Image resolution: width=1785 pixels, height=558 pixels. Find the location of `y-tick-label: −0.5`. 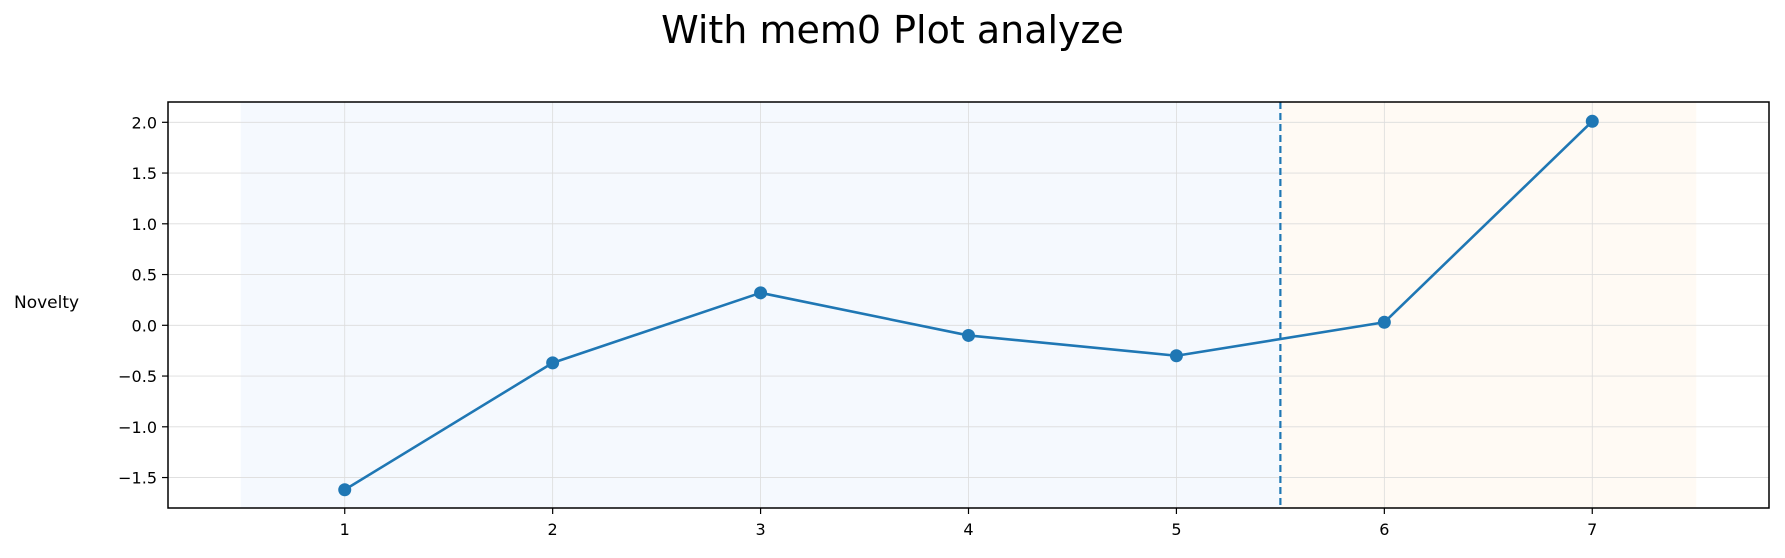

y-tick-label: −0.5 is located at coordinates (137, 376).